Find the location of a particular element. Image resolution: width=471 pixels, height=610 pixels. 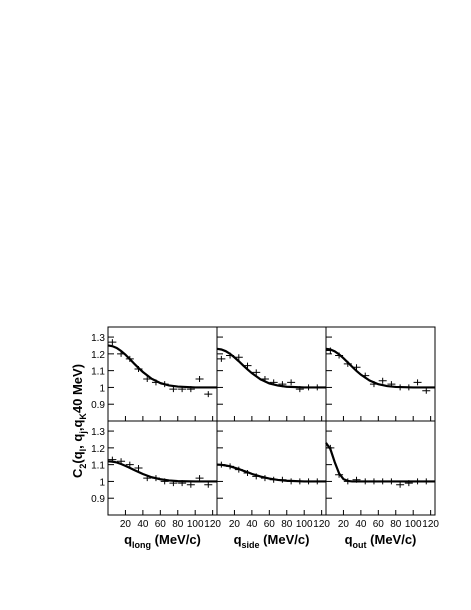

label-subscript: out is located at coordinates (360, 545).